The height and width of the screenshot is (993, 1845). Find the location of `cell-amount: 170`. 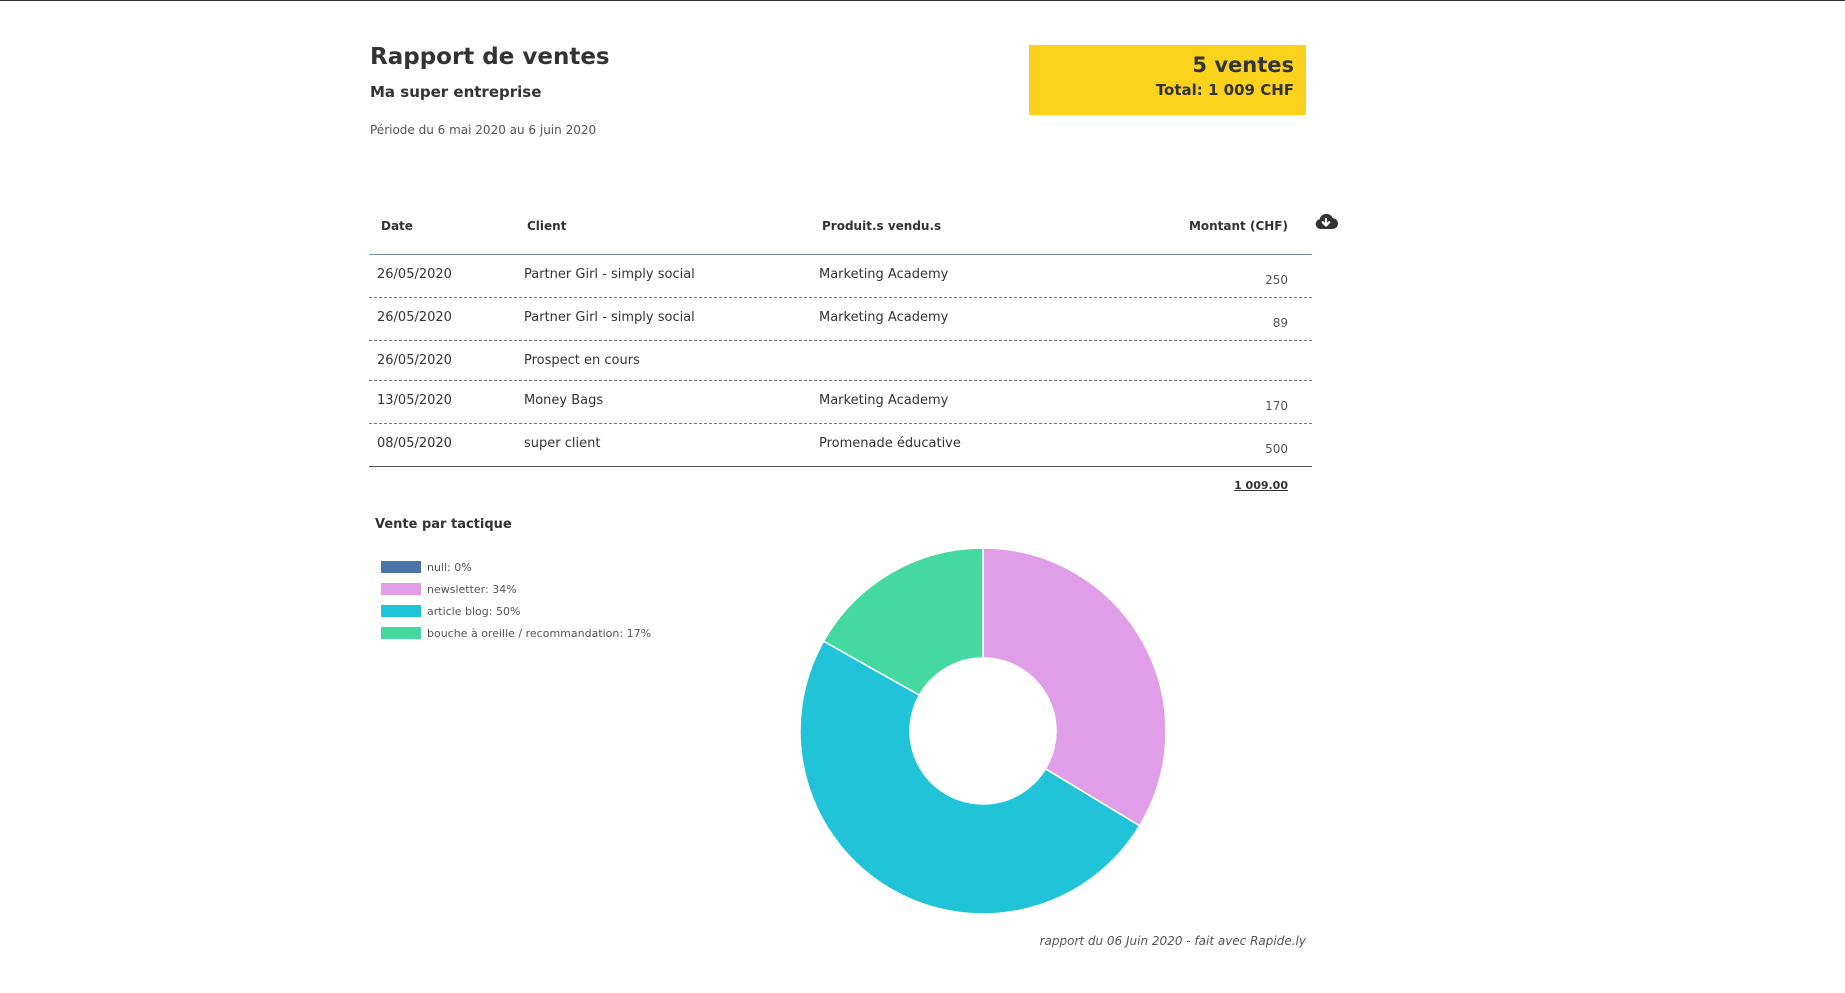

cell-amount: 170 is located at coordinates (1276, 406).